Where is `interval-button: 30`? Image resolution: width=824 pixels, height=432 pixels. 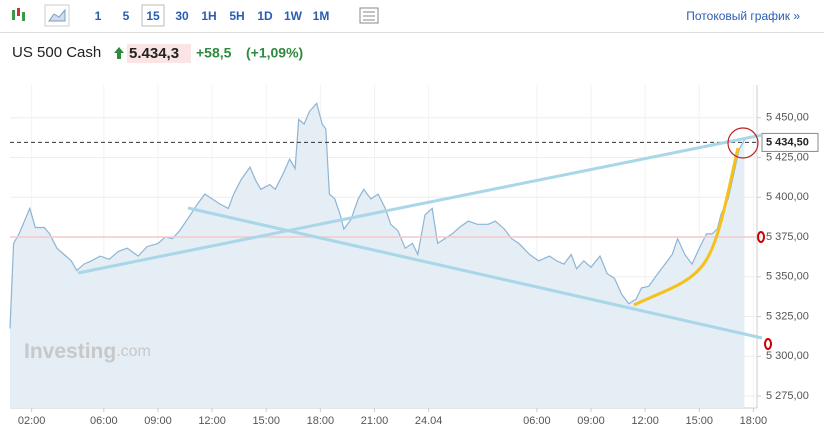 interval-button: 30 is located at coordinates (182, 16).